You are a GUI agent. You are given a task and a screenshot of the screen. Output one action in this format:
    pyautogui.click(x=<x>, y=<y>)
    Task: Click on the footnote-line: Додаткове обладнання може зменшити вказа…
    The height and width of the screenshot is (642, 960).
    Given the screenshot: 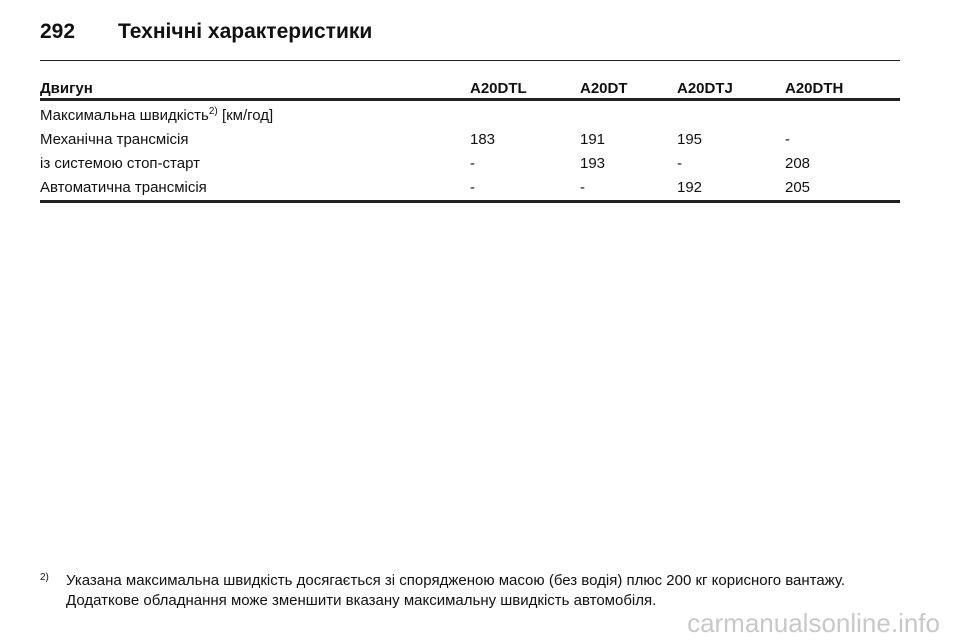 What is the action you would take?
    pyautogui.click(x=361, y=600)
    